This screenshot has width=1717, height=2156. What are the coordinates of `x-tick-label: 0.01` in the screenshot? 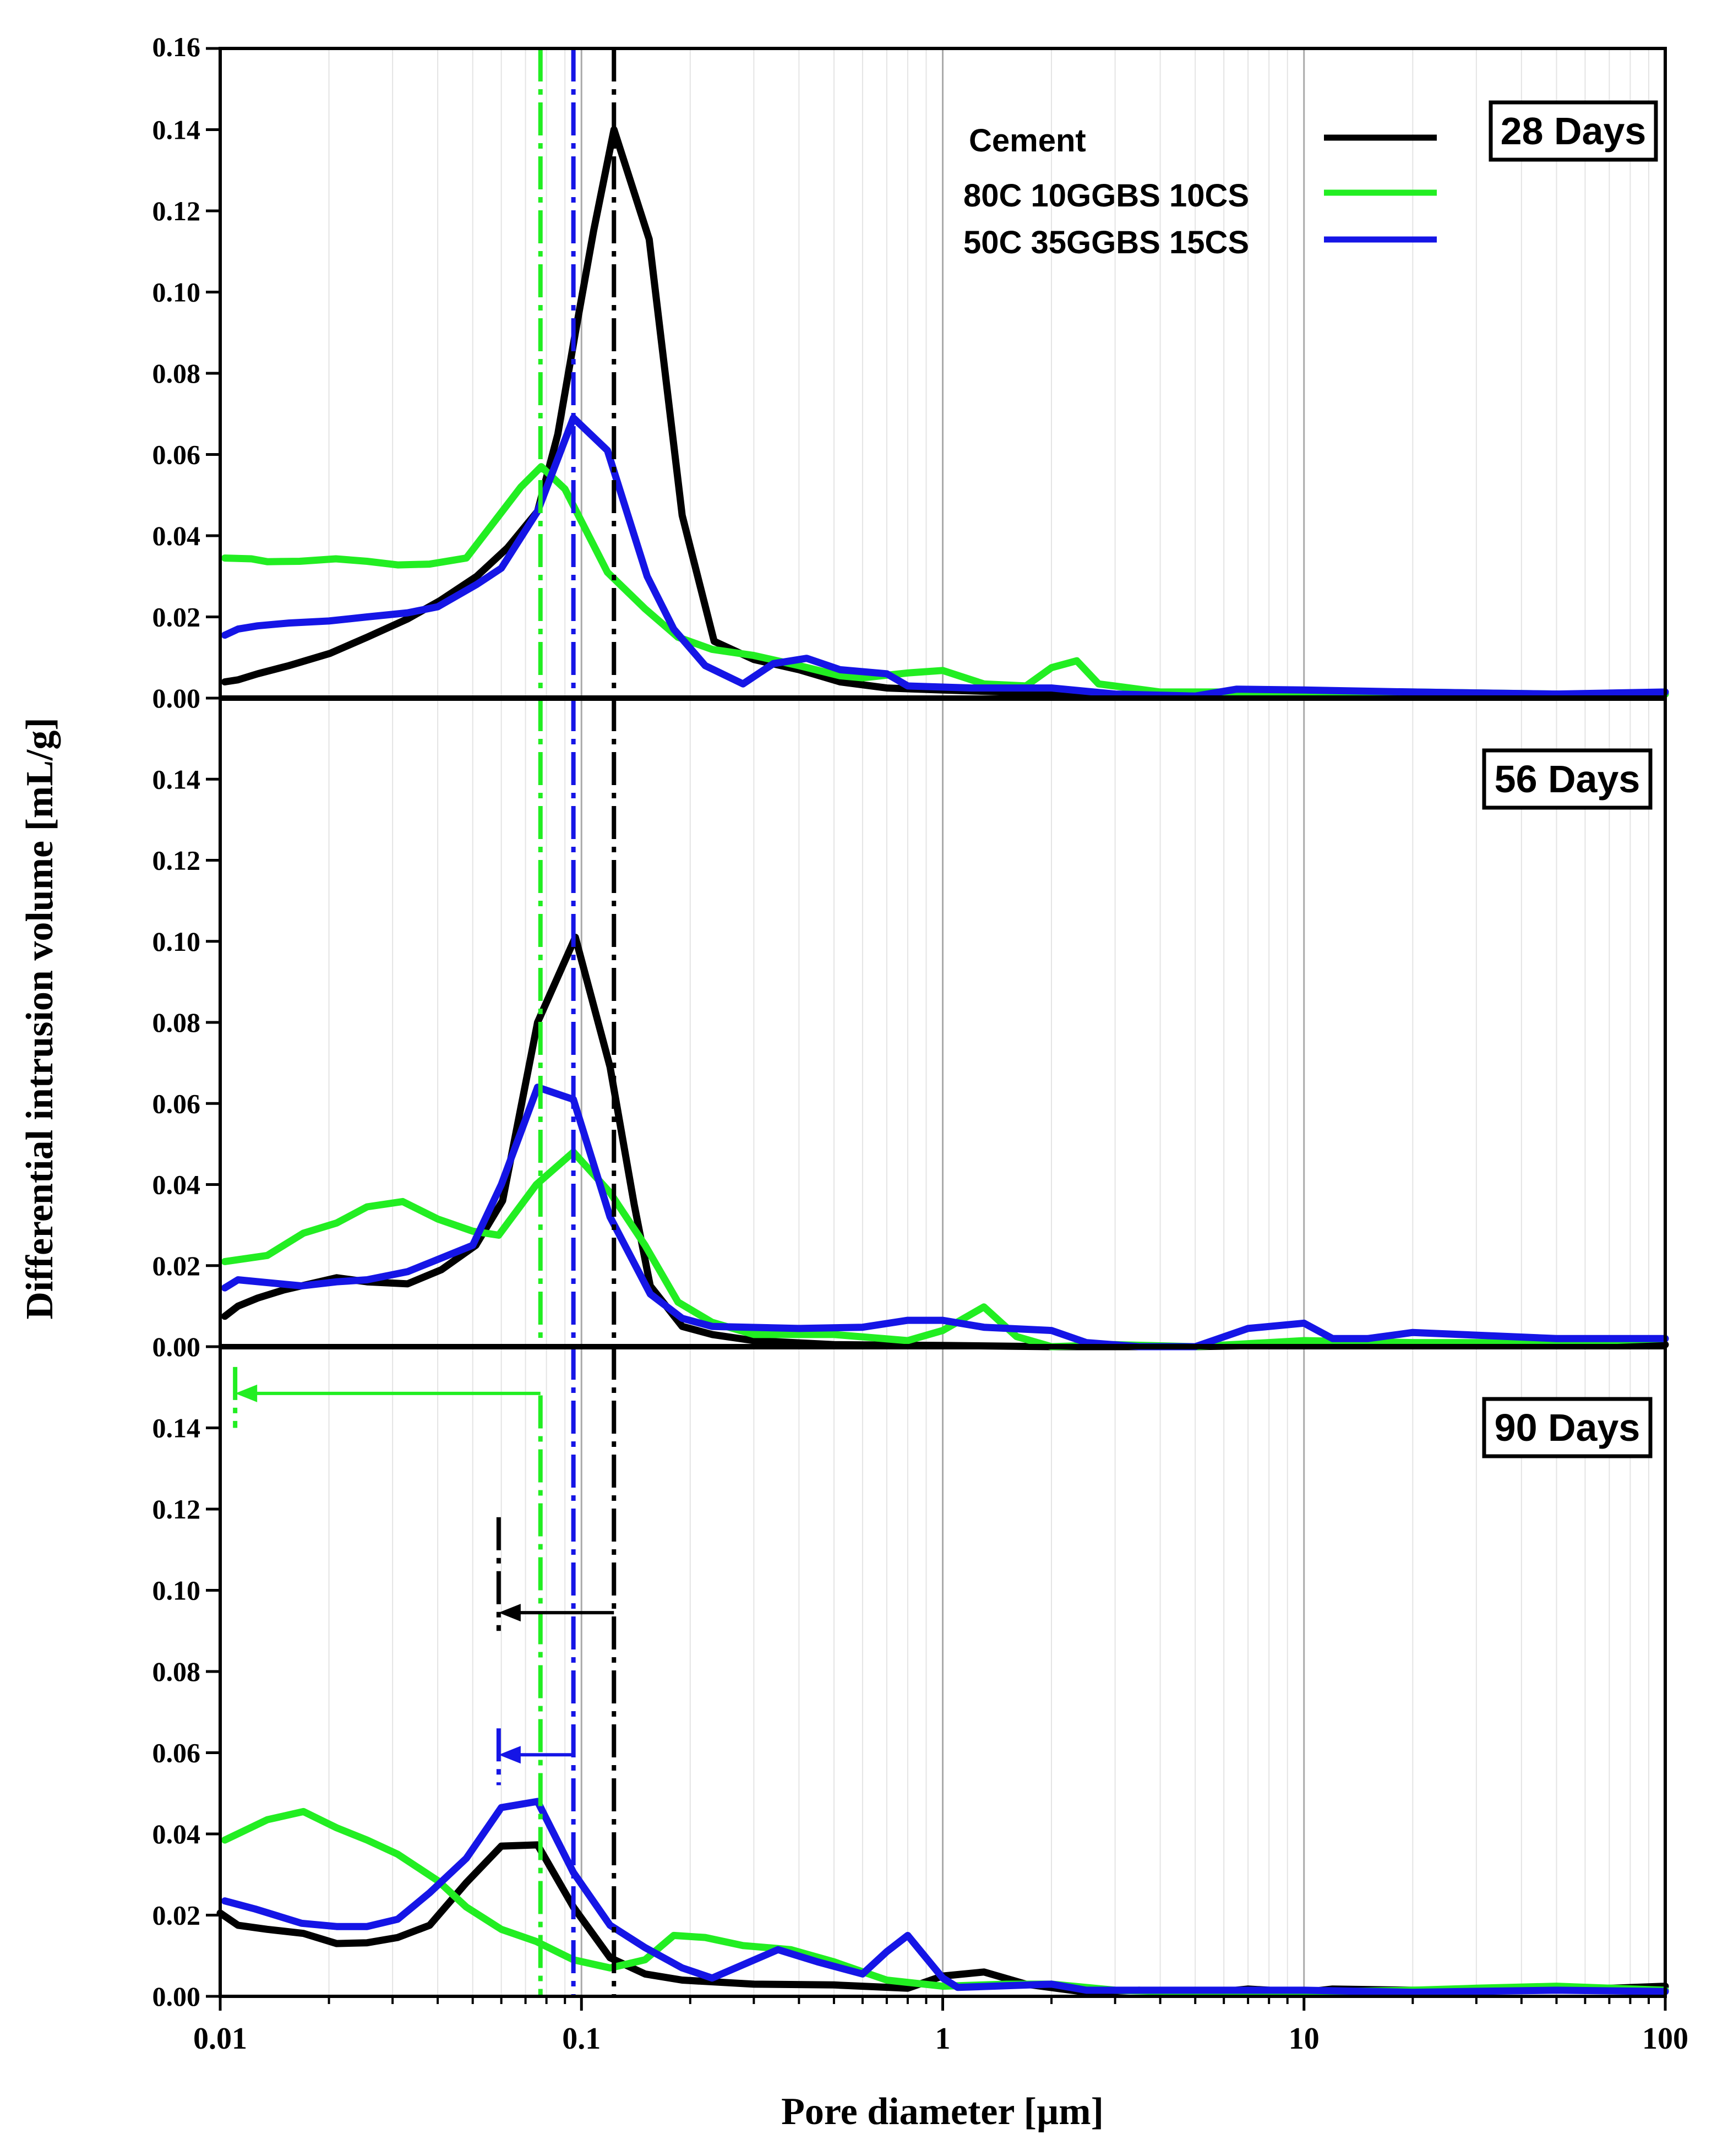 It's located at (220, 2039).